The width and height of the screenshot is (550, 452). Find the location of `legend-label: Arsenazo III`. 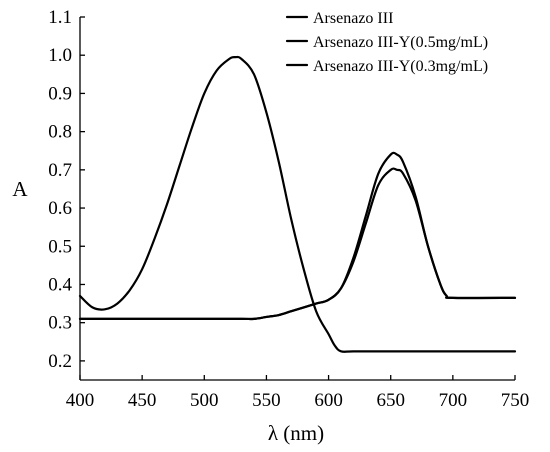

legend-label: Arsenazo III is located at coordinates (353, 18).